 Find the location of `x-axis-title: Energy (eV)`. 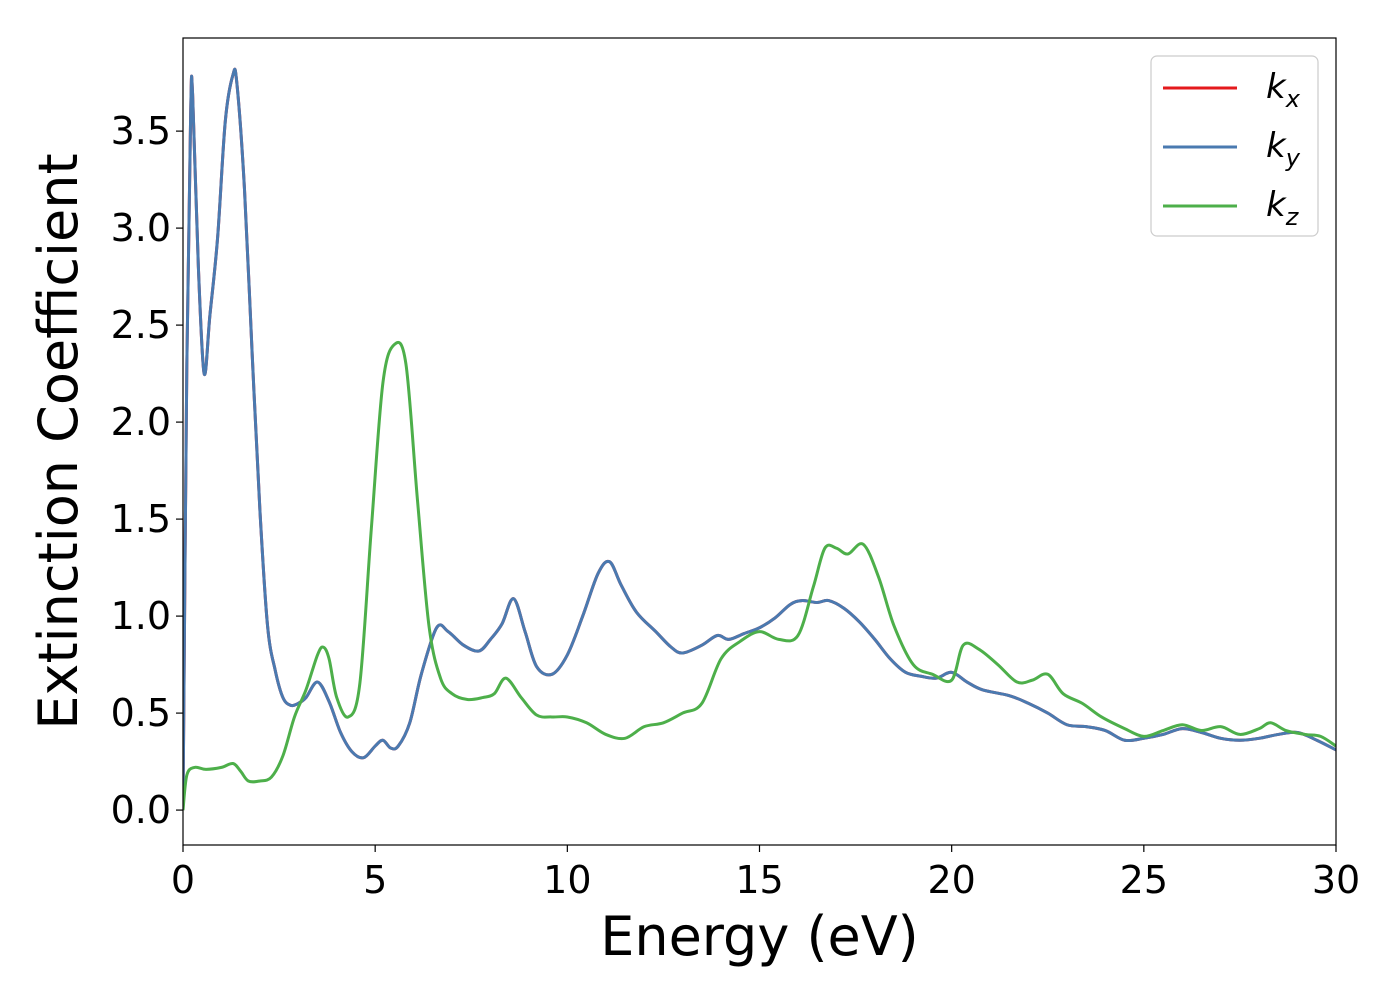

x-axis-title: Energy (eV) is located at coordinates (759, 936).